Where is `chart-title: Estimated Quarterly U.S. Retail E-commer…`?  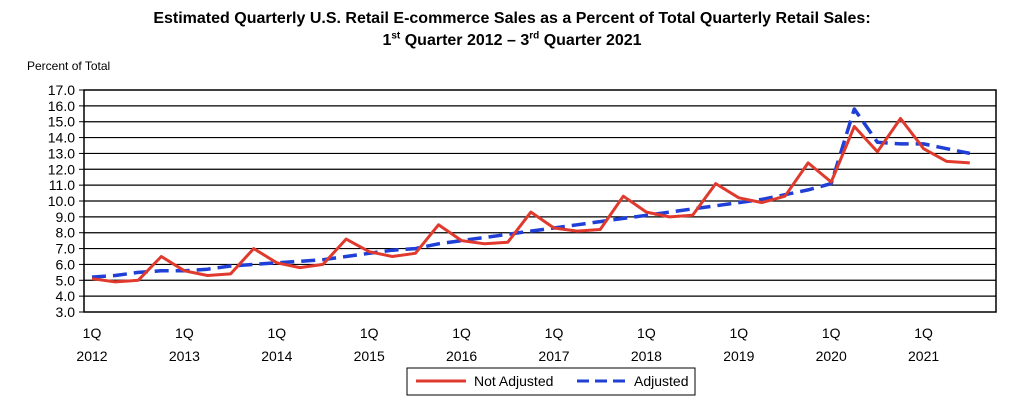 chart-title: Estimated Quarterly U.S. Retail E-commer… is located at coordinates (512, 30).